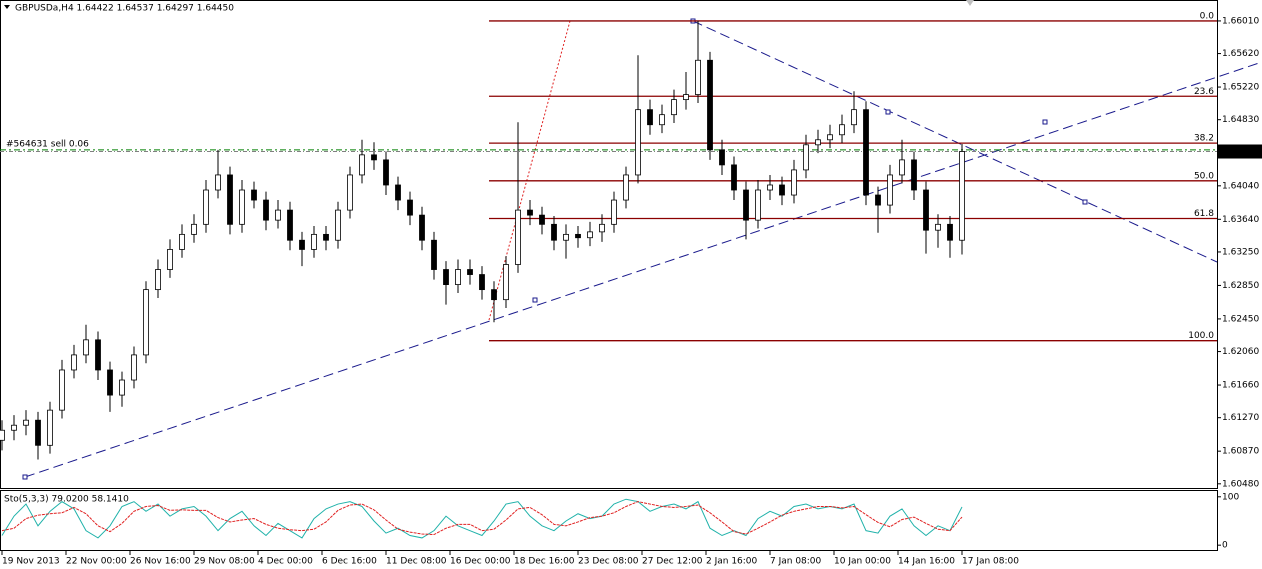 Image resolution: width=1262 pixels, height=569 pixels. Describe the element at coordinates (672, 562) in the screenshot. I see `x-tick-label: 27 Dec 12:00` at that location.